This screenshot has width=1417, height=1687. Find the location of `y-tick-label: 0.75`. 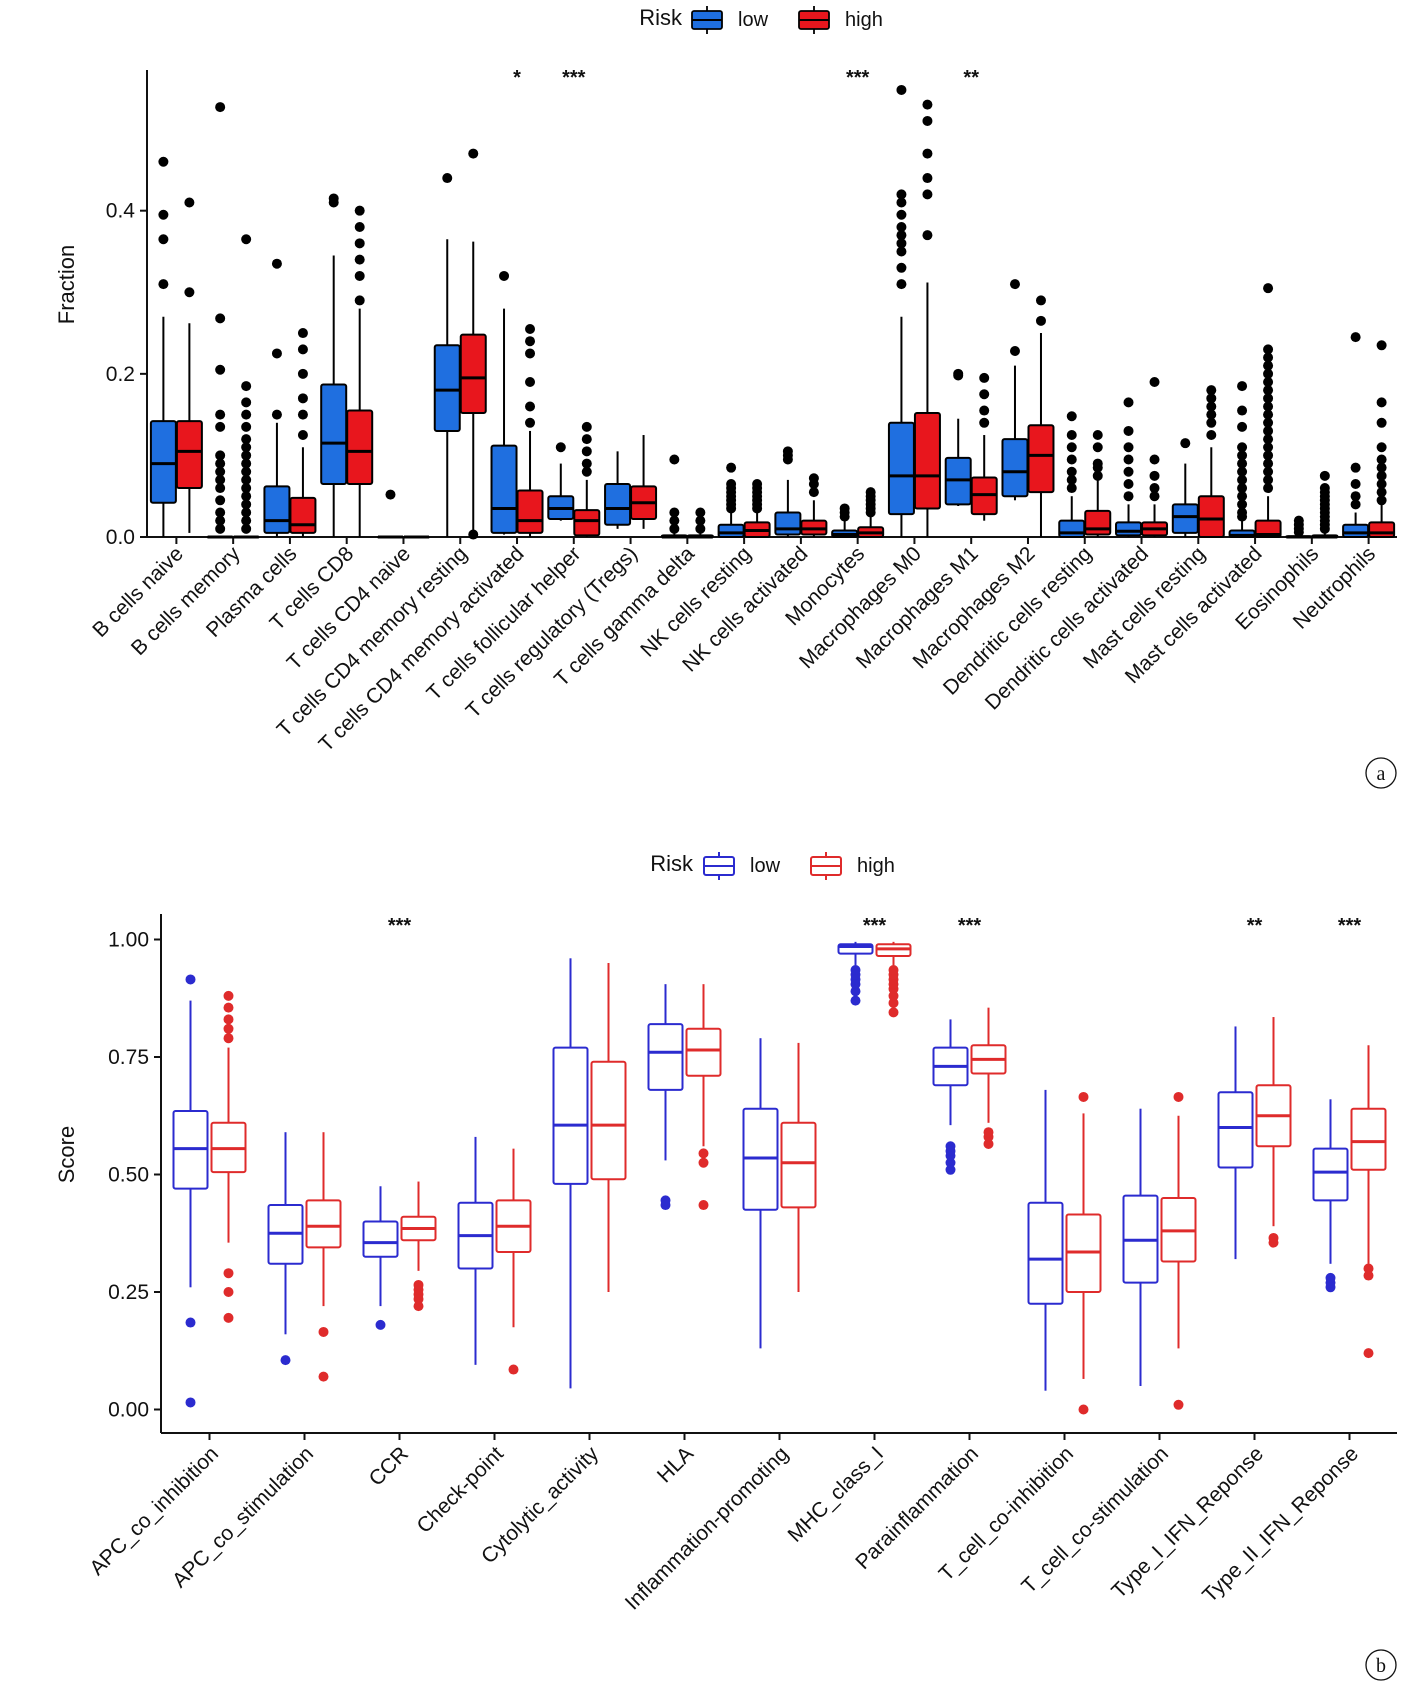

y-tick-label: 0.75 is located at coordinates (128, 1057).